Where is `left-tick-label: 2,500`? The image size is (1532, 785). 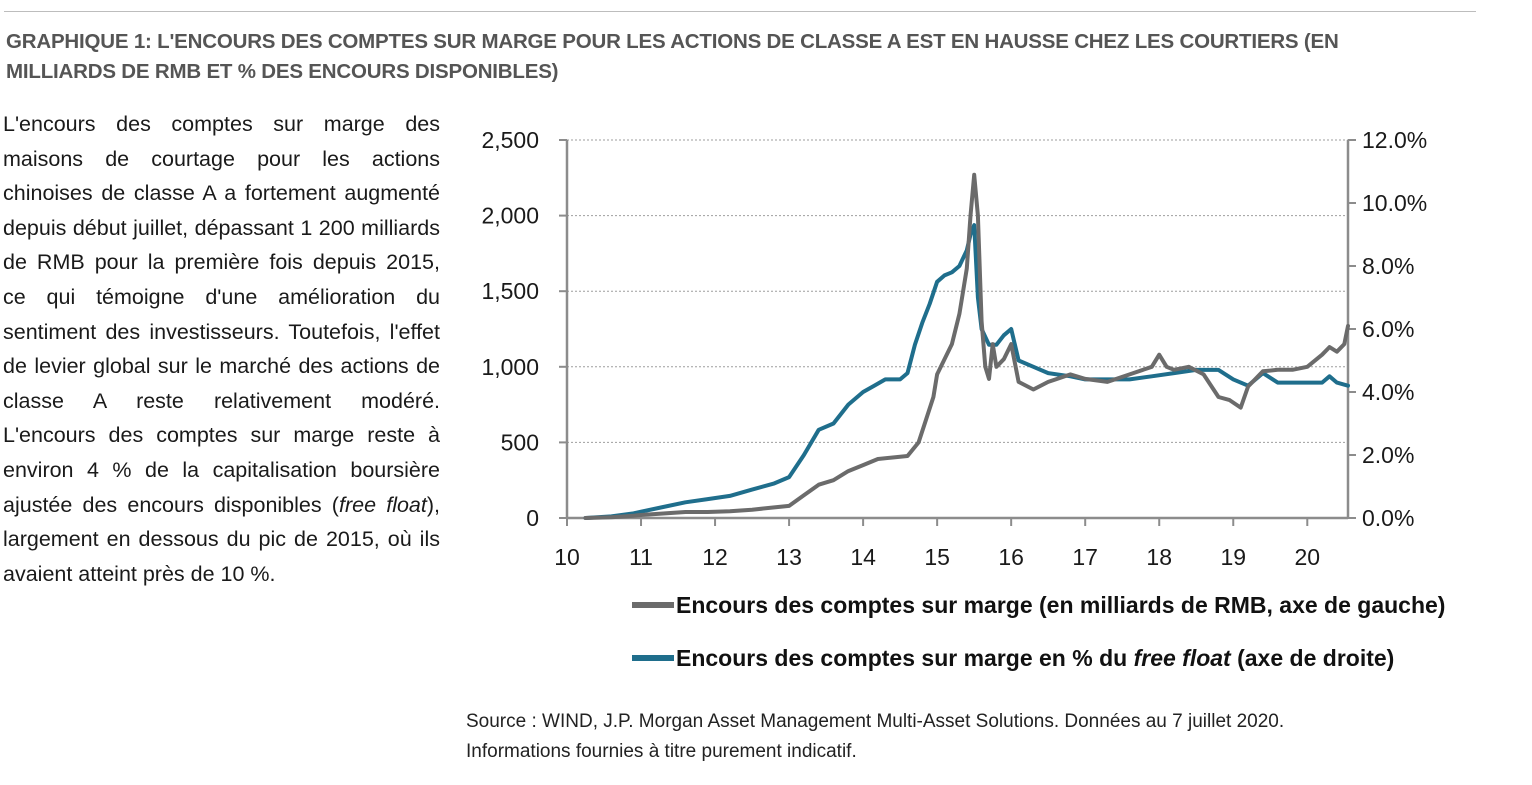 left-tick-label: 2,500 is located at coordinates (510, 140).